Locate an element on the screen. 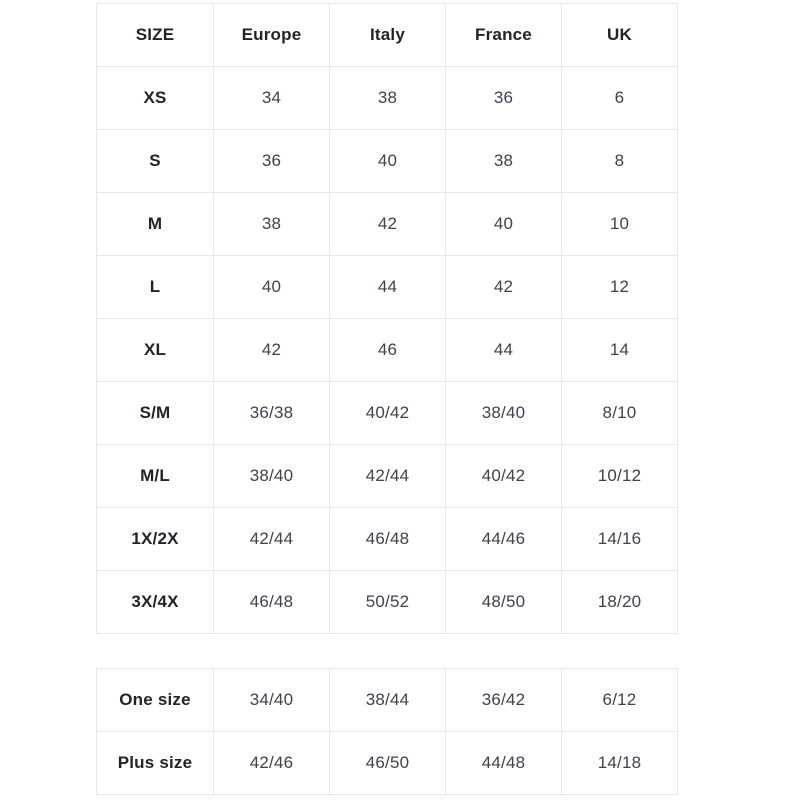 The image size is (800, 800). table-row: M 38 42 40 10 is located at coordinates (387, 224).